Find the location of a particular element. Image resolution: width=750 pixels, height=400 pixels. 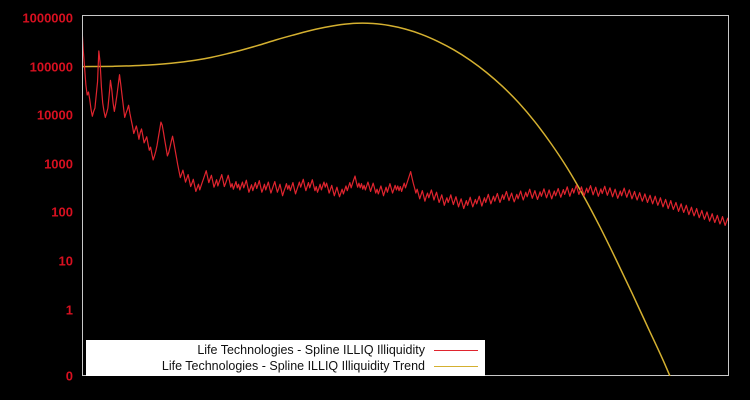

y-tick-label-1: 1 is located at coordinates (69, 310).